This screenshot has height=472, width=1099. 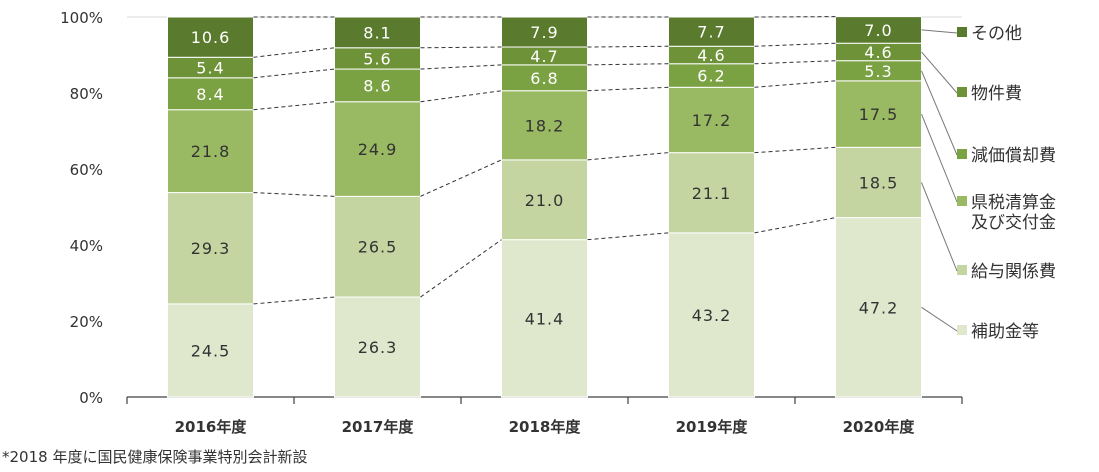 What do you see at coordinates (377, 58) in the screenshot?
I see `data-label: 5.6` at bounding box center [377, 58].